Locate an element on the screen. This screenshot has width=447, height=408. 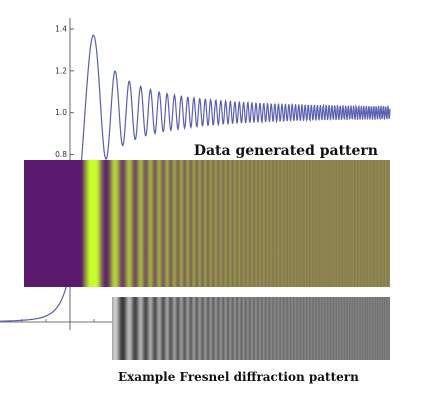
photo-pattern-caption: Example Fresnel diffraction pattern is located at coordinates (238, 377).